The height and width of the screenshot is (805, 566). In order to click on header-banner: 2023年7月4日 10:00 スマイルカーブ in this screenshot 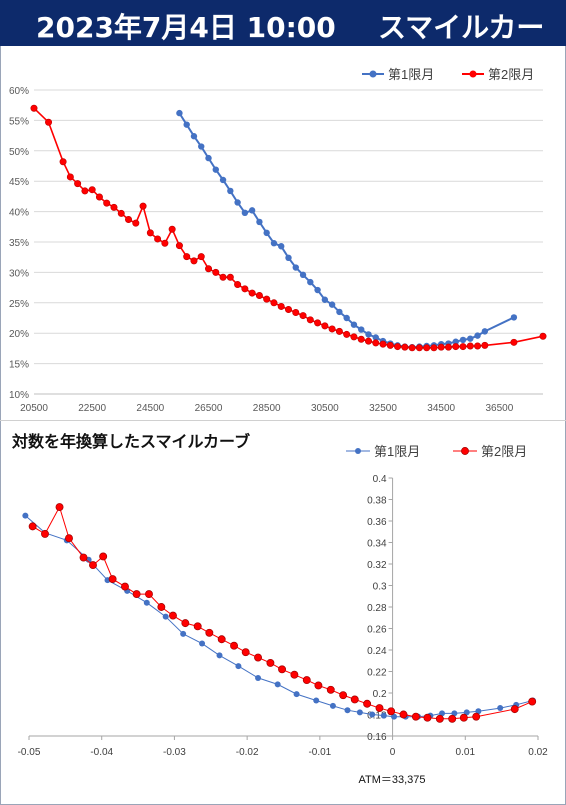, I will do `click(283, 42)`.